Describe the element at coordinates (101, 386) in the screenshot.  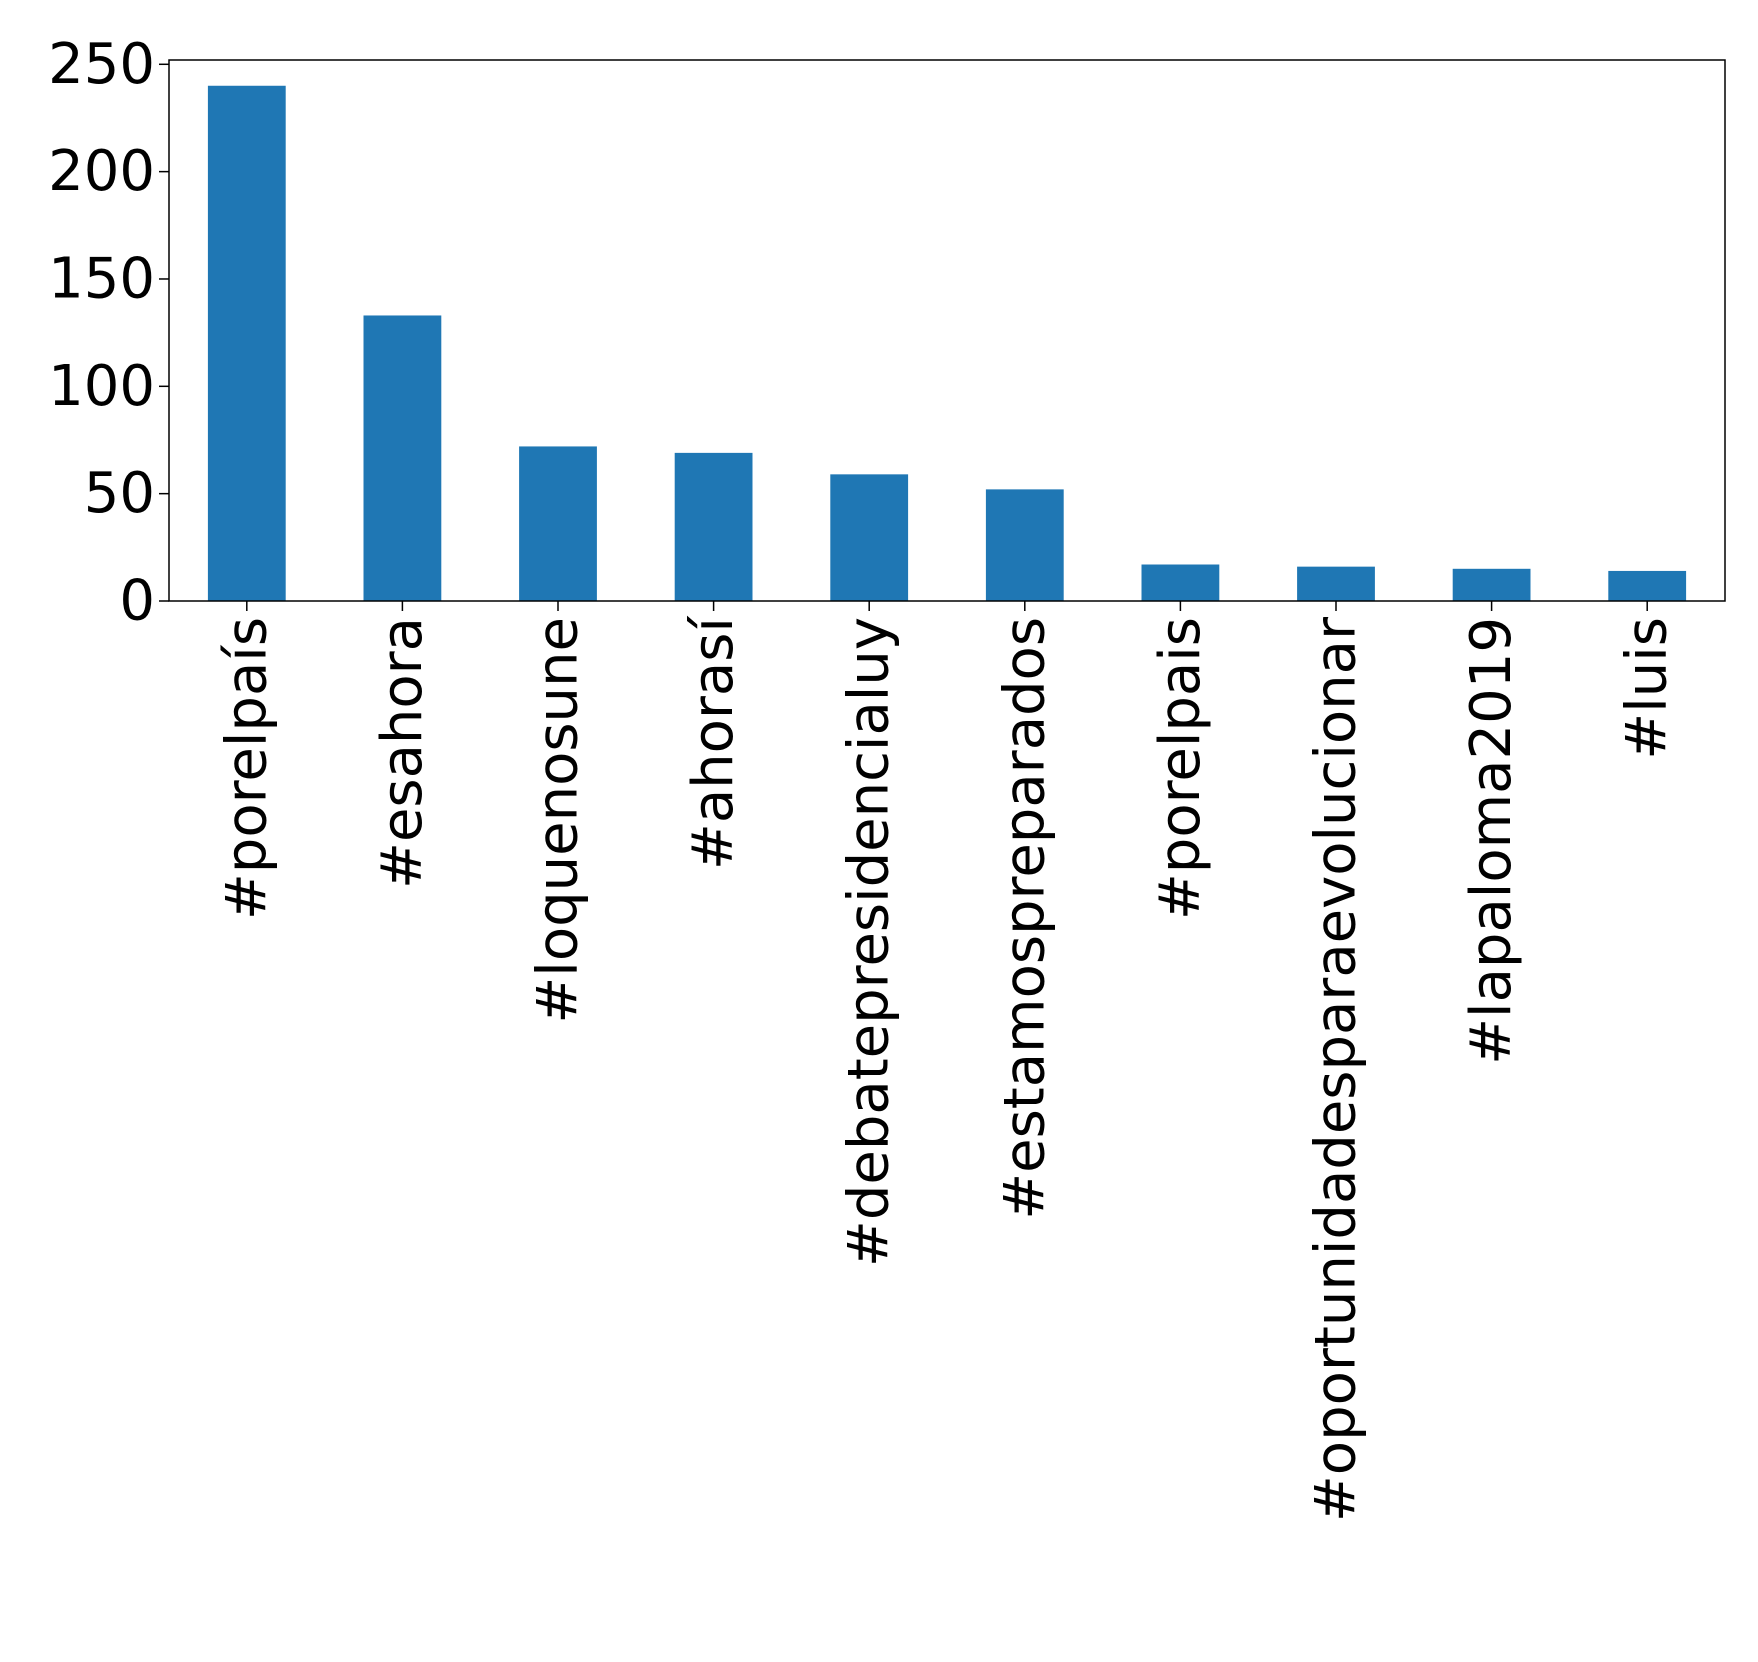
I see `y-tick-label-2: 100` at that location.